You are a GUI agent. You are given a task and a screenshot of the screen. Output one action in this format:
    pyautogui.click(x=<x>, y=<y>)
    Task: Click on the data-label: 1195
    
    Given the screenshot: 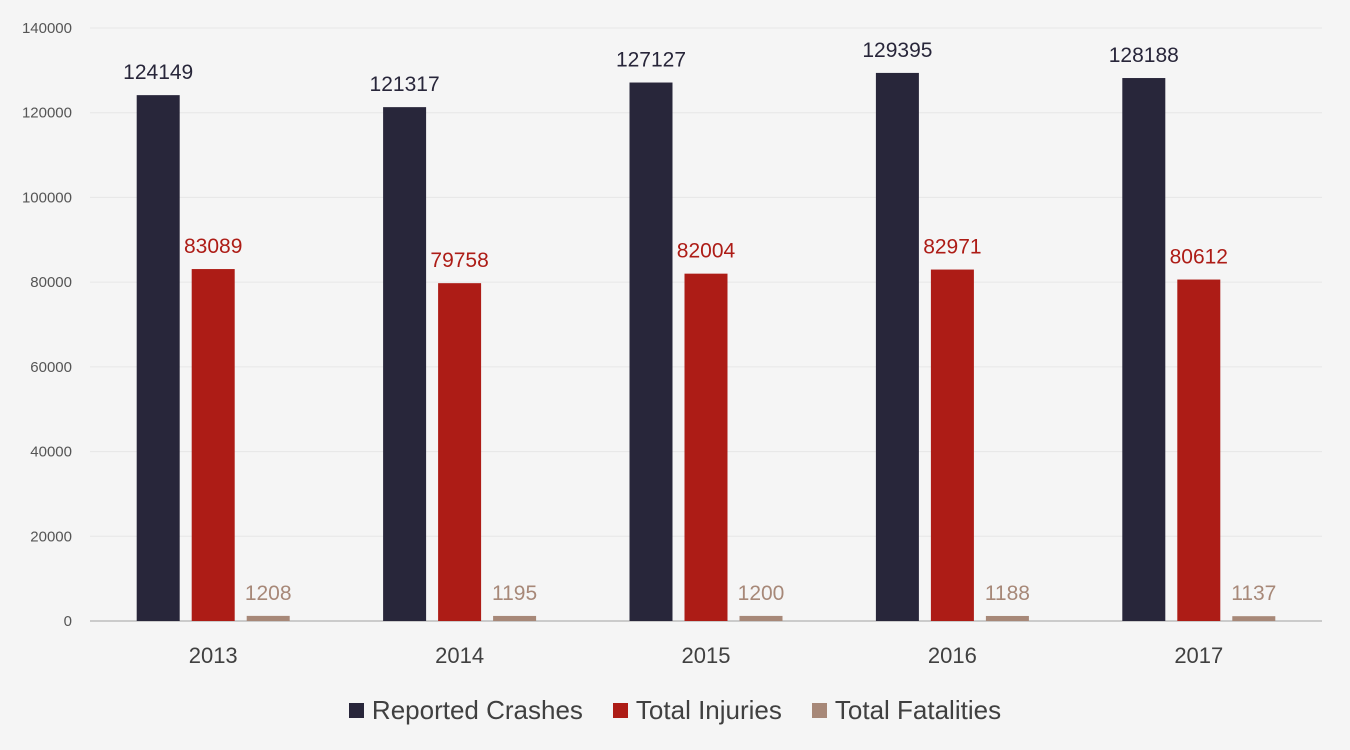 What is the action you would take?
    pyautogui.click(x=514, y=593)
    